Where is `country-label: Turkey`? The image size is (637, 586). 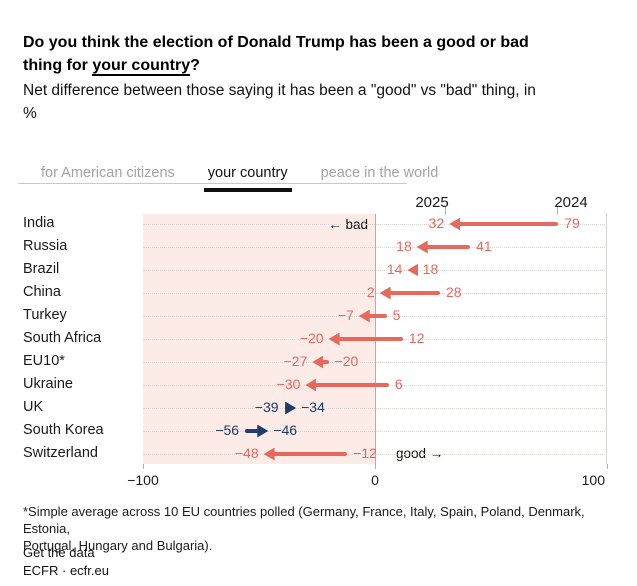 country-label: Turkey is located at coordinates (45, 315).